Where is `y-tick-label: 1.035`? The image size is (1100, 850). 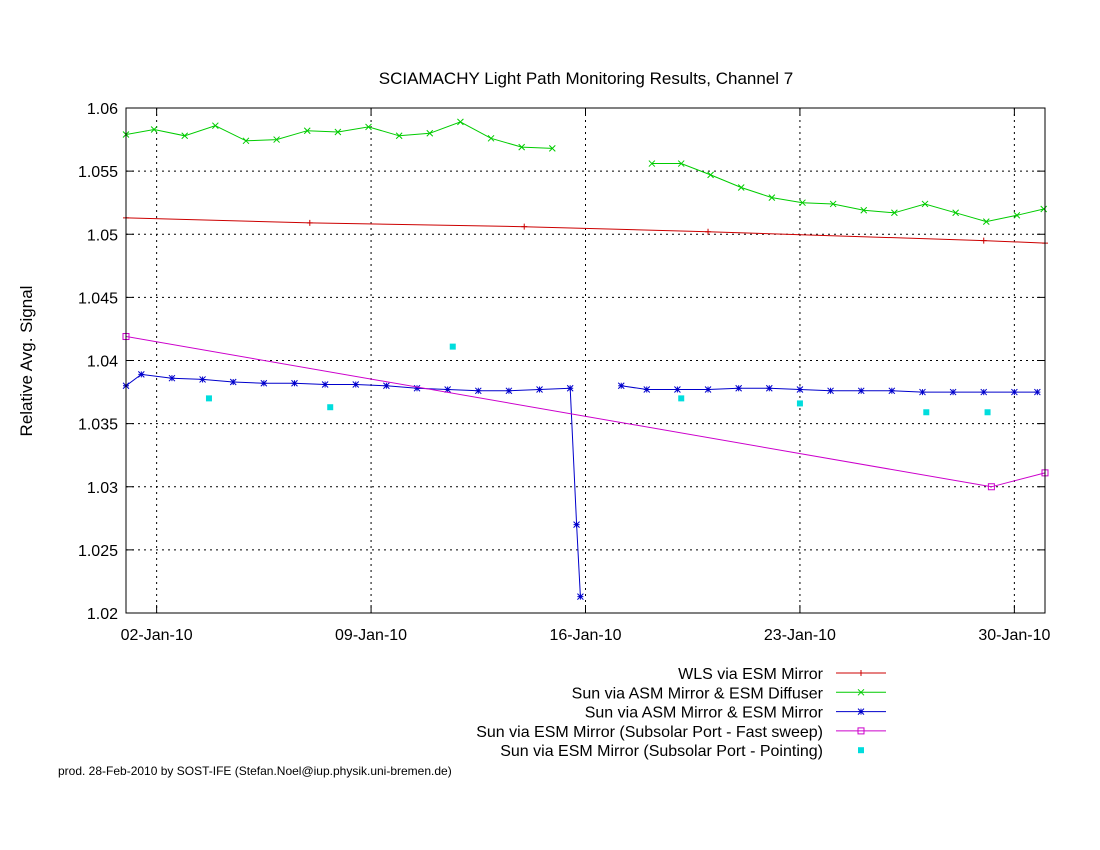
y-tick-label: 1.035 is located at coordinates (98, 425).